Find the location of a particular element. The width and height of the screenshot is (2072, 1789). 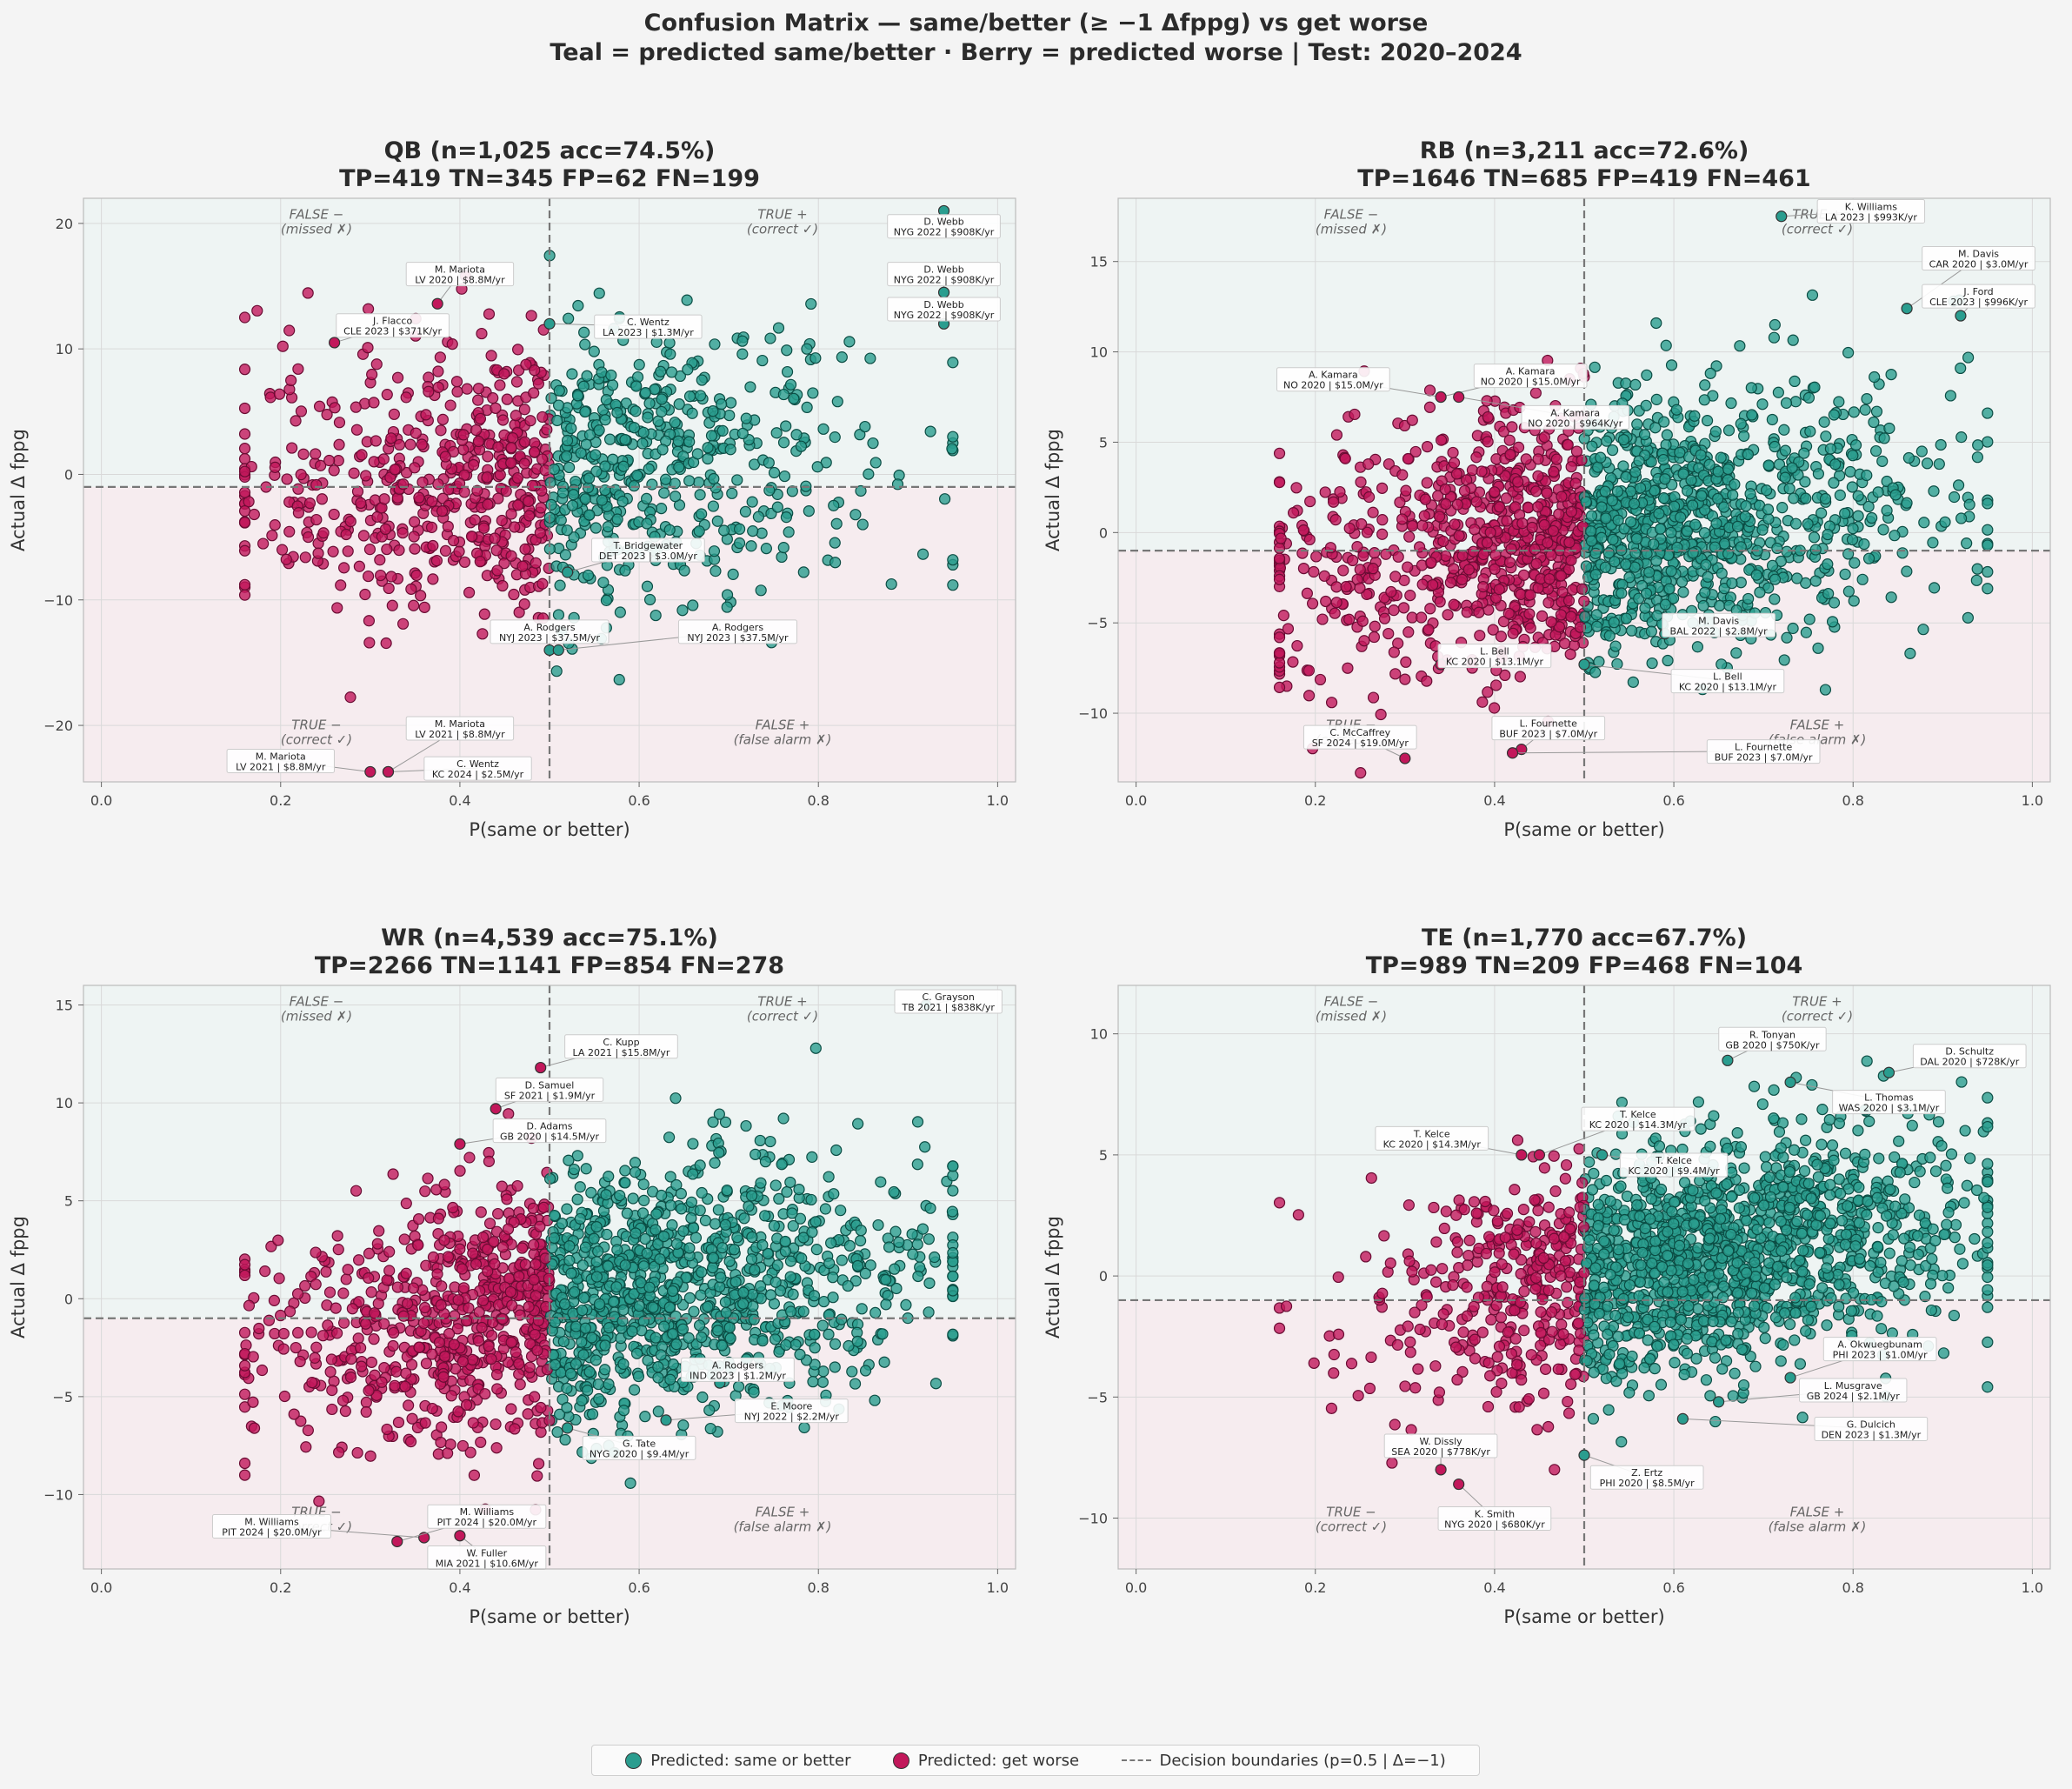

quadrant-label-true-pos: (correct ✓) is located at coordinates (1818, 229).